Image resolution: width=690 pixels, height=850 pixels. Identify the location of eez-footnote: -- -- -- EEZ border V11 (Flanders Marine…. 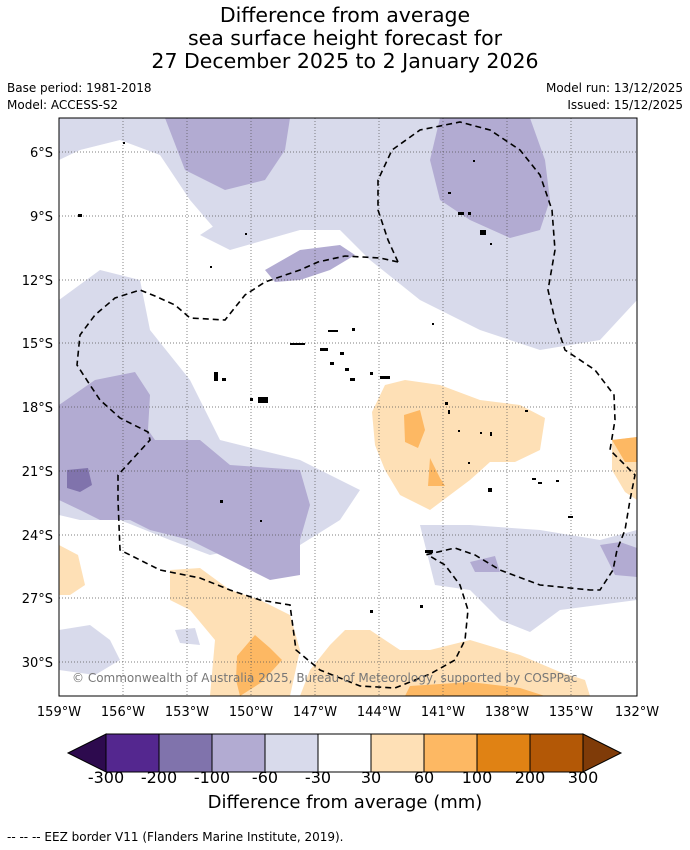
(175, 837).